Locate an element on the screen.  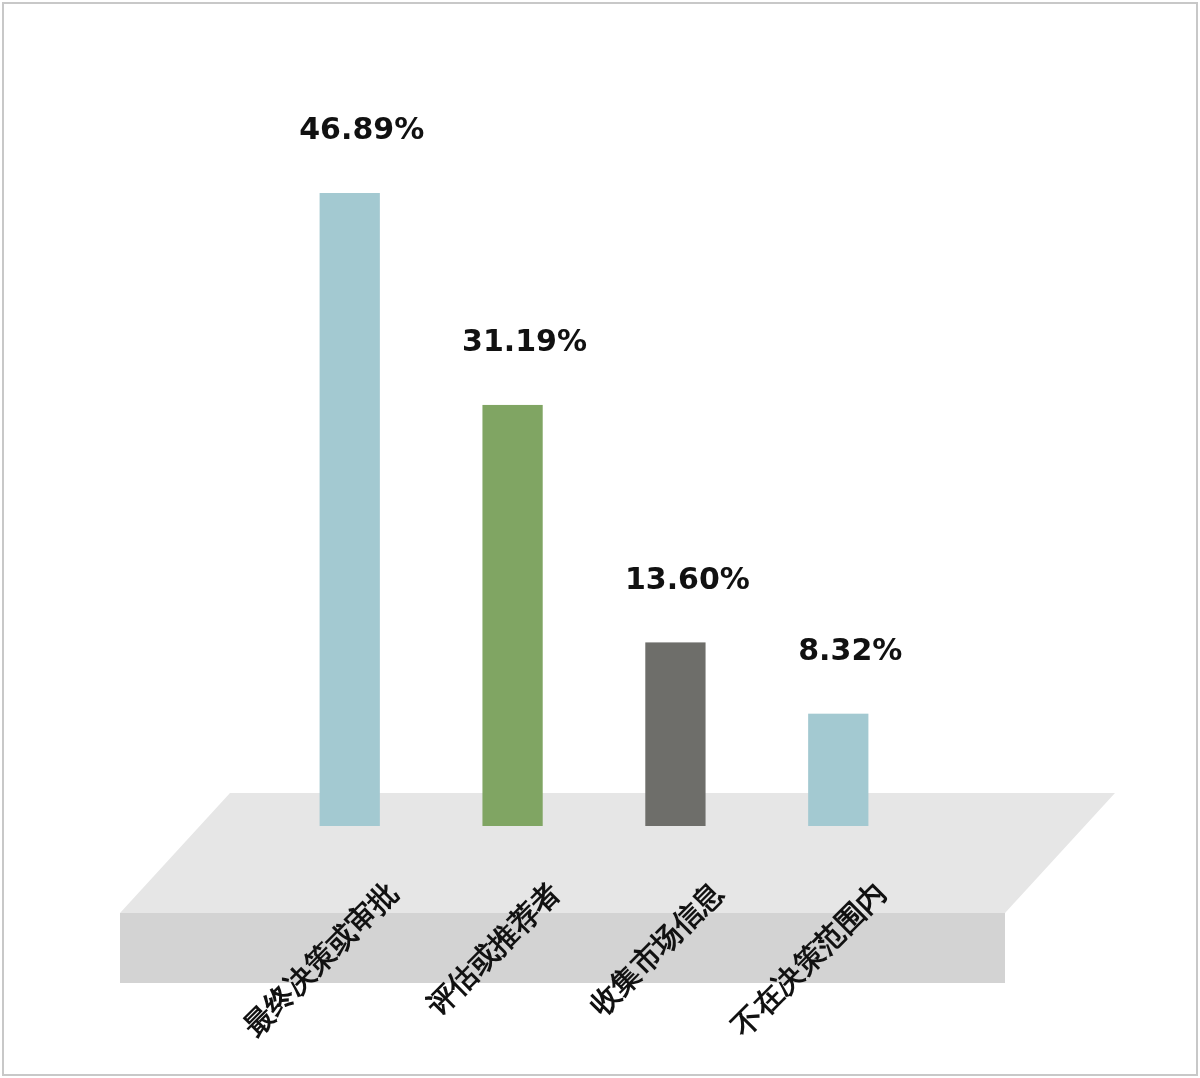
data-label: 8.32% is located at coordinates (850, 650).